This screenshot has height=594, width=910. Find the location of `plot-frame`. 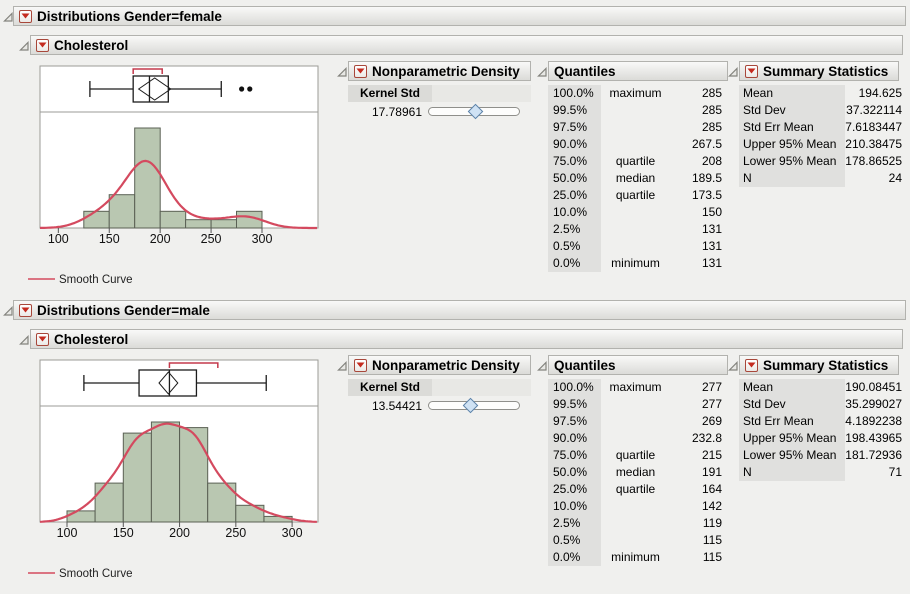

plot-frame is located at coordinates (179, 147).